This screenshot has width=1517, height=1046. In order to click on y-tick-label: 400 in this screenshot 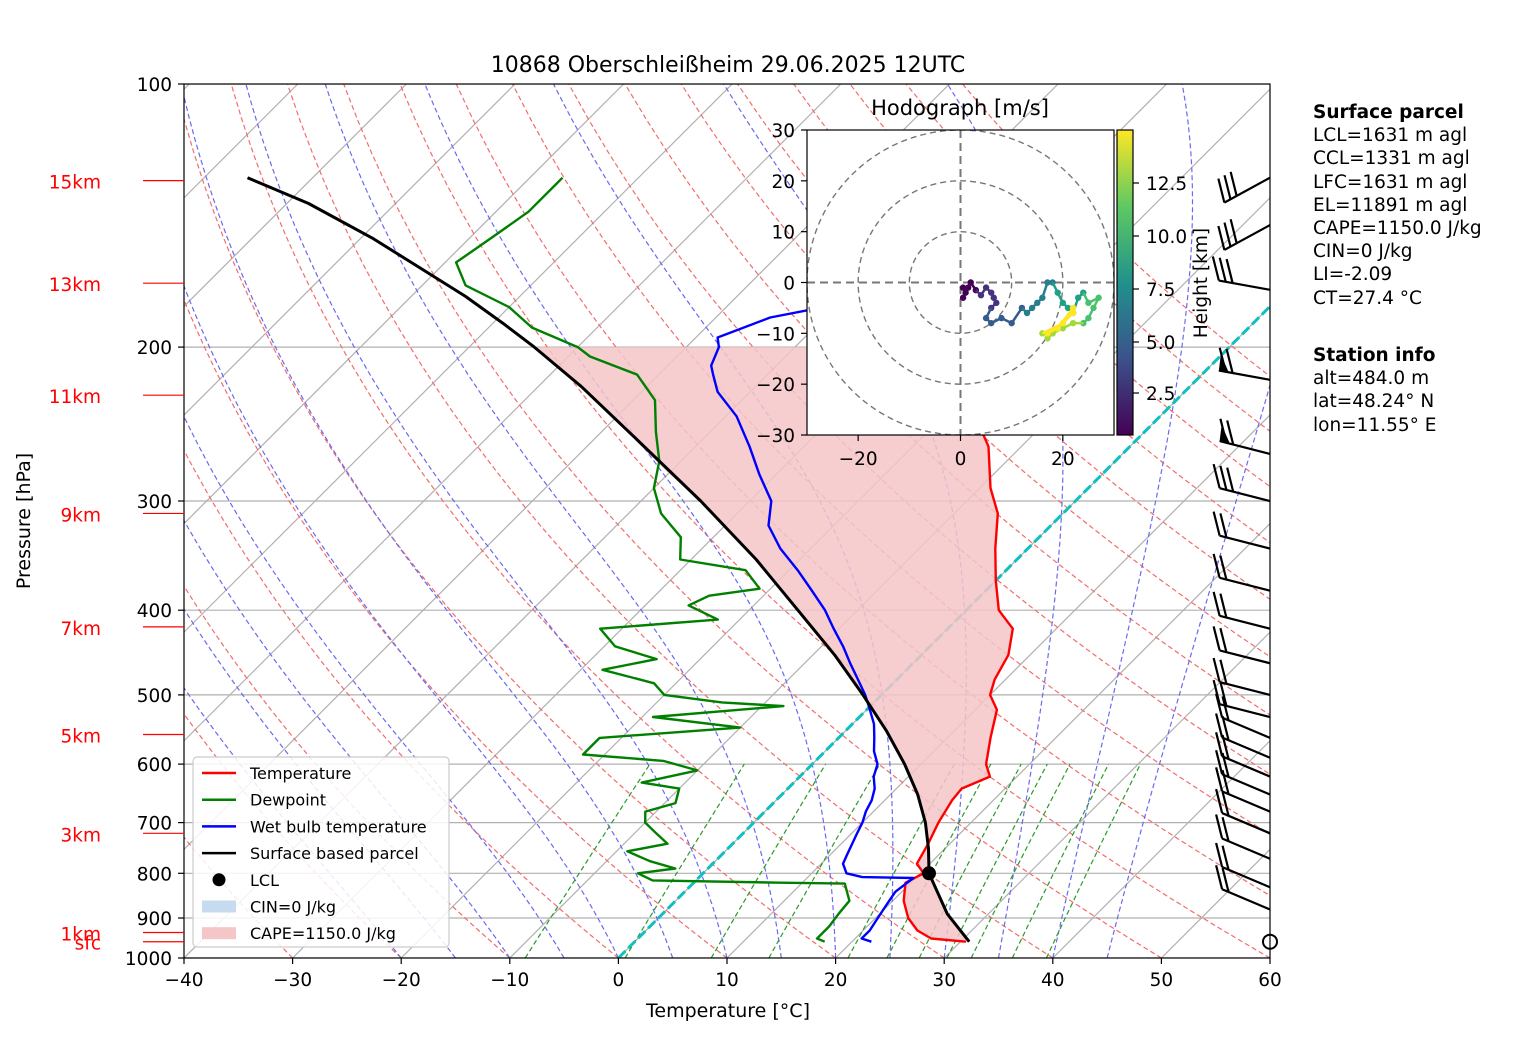, I will do `click(154, 611)`.